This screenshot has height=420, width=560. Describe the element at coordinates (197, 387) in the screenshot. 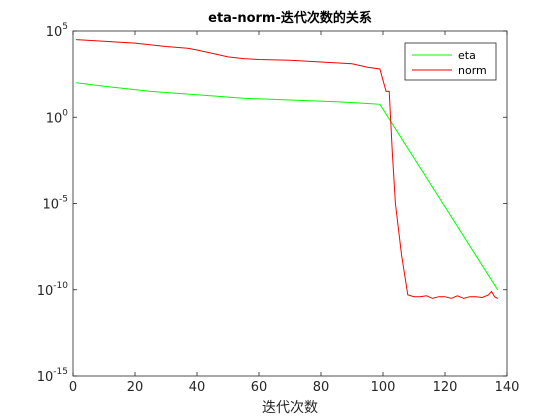

I see `x-tick-label: 40` at that location.